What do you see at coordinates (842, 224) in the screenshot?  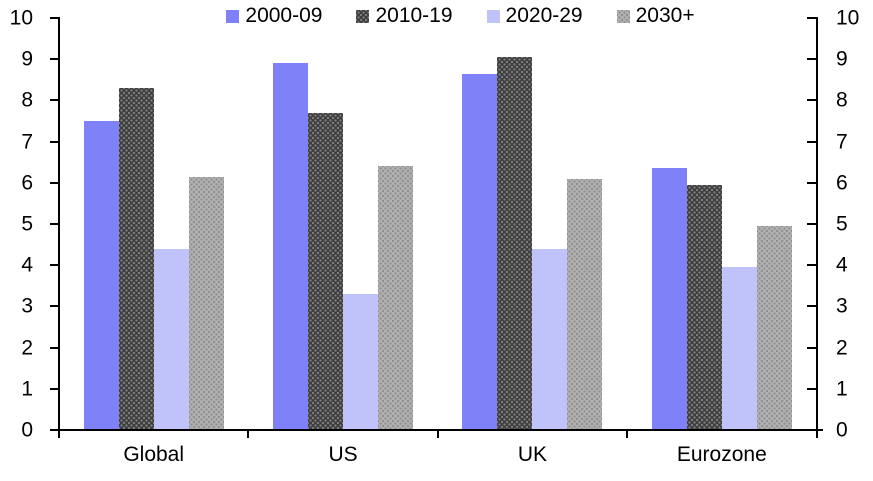 I see `y-axis-right-label-5: 5` at bounding box center [842, 224].